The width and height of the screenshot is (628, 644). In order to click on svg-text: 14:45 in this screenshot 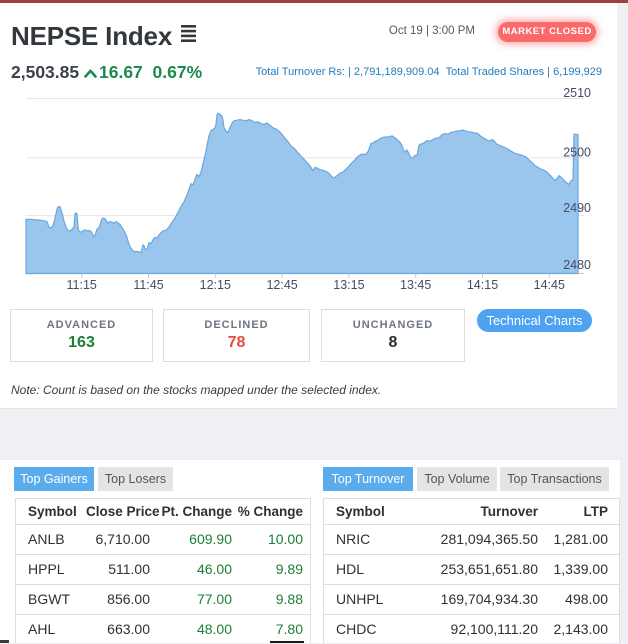, I will do `click(549, 285)`.